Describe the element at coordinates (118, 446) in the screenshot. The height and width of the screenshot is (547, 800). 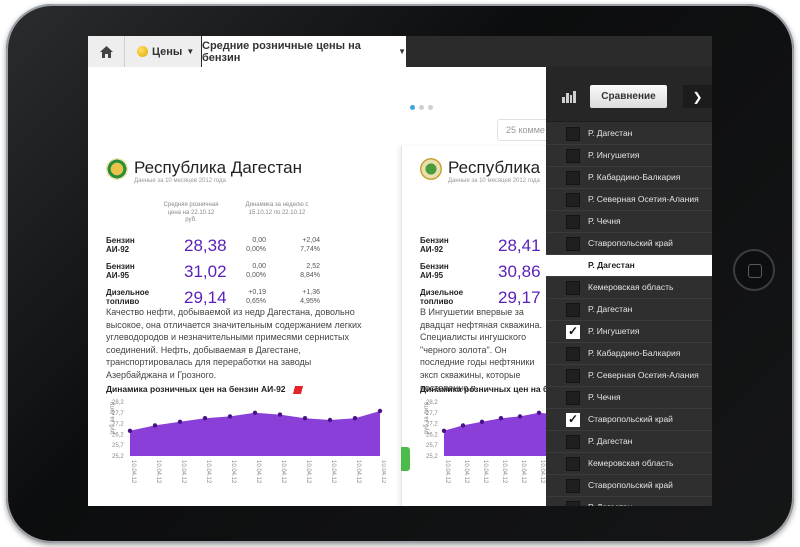
I see `y-tick-label: 25,7` at that location.